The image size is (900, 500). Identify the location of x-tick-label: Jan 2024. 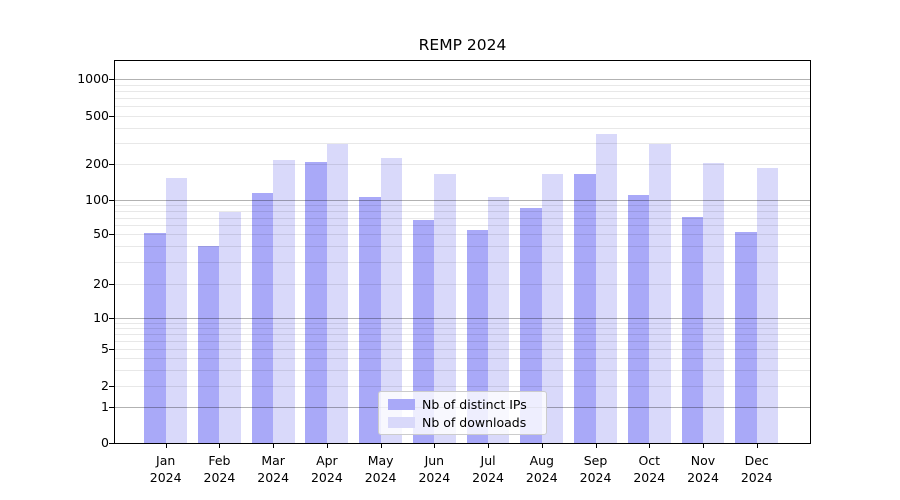
(165, 469).